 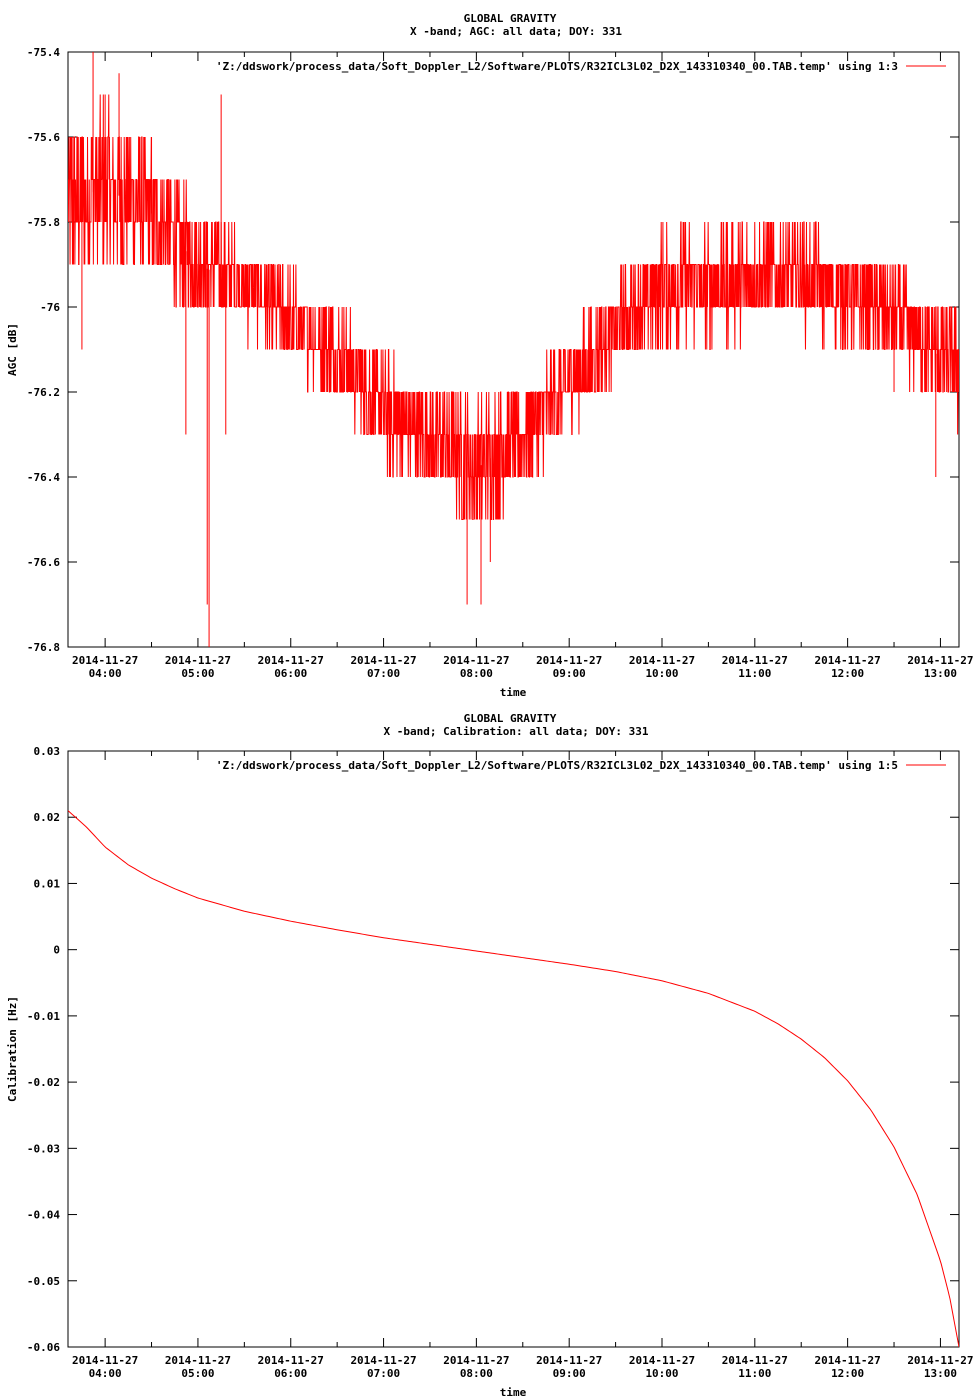 I want to click on y-tick-label: -76, so click(x=50, y=307).